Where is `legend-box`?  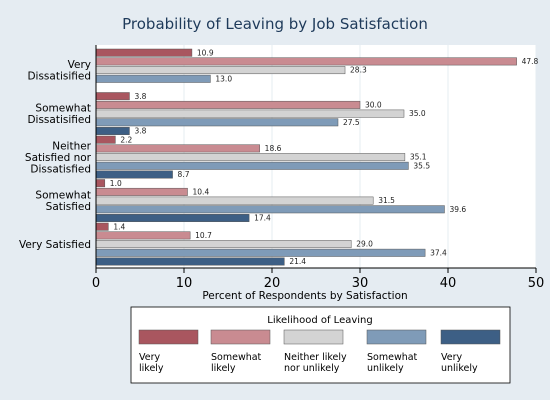
legend-box is located at coordinates (320, 345).